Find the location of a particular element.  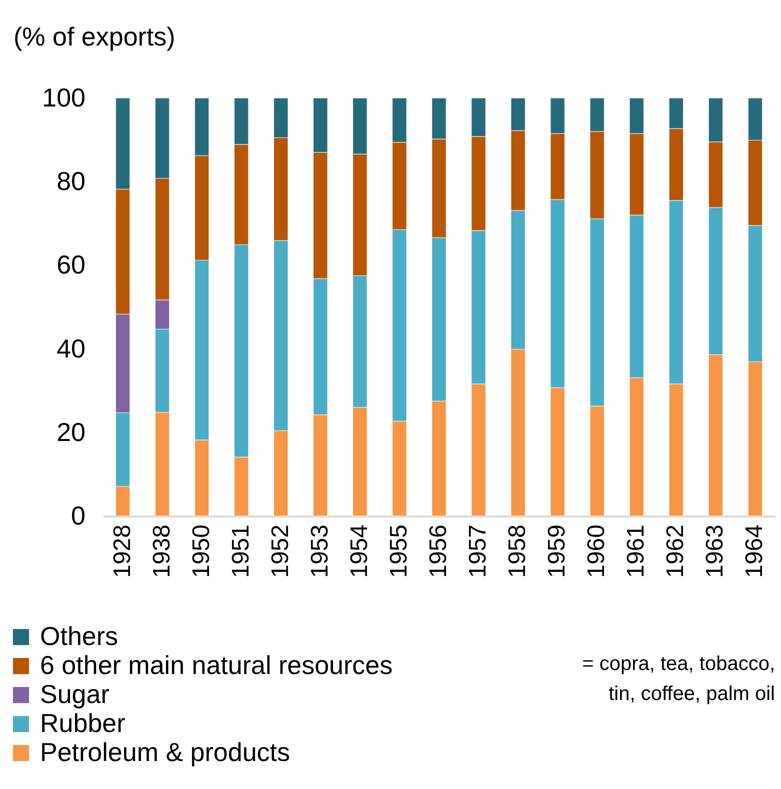

x-tick-label: 1961 is located at coordinates (636, 551).